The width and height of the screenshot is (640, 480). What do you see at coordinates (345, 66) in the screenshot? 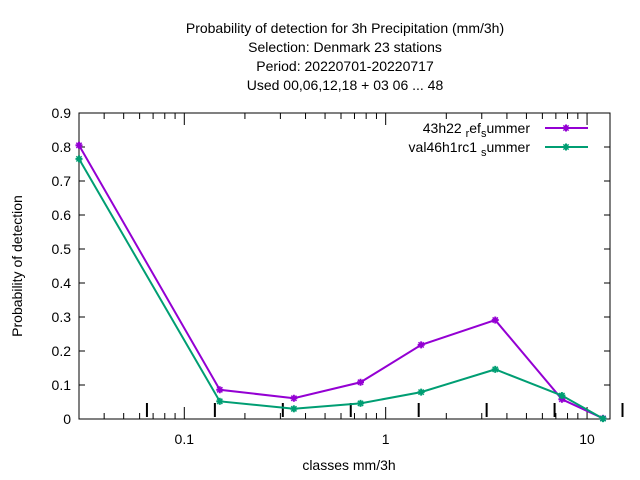
I see `chart-title-line-3: Period: 20220701-20220717` at bounding box center [345, 66].